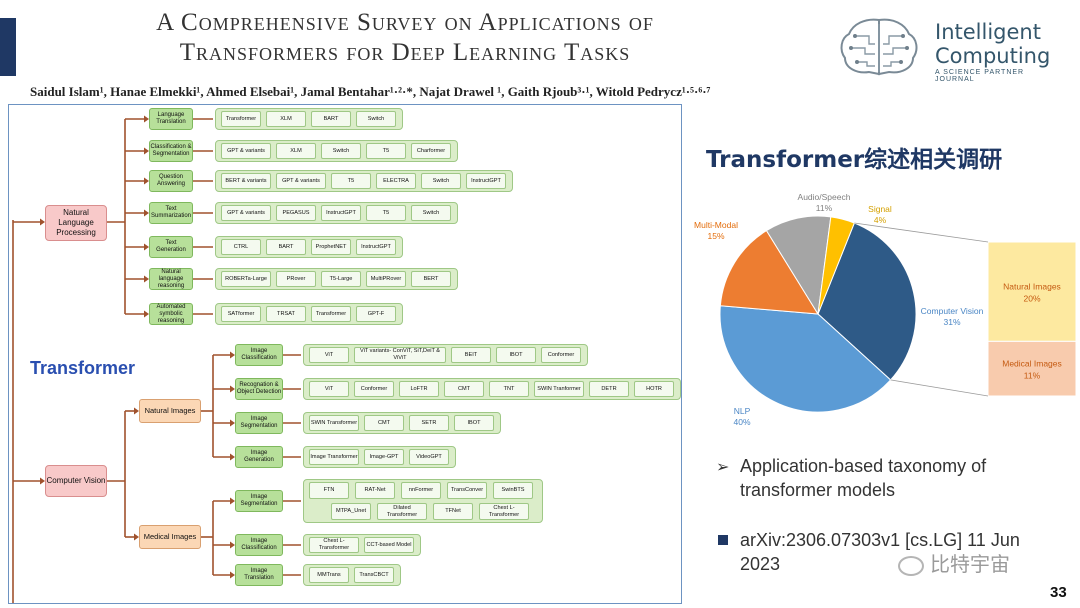  What do you see at coordinates (880, 220) in the screenshot?
I see `pie-value-signal: 4%` at bounding box center [880, 220].